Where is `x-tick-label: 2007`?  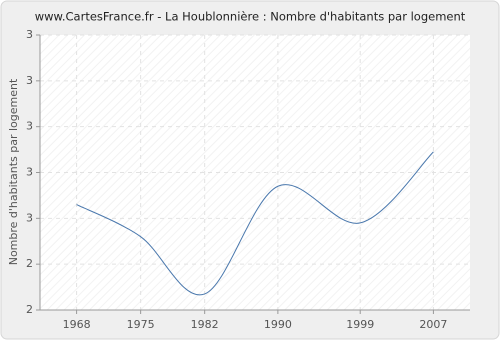
x-tick-label: 2007 is located at coordinates (433, 324).